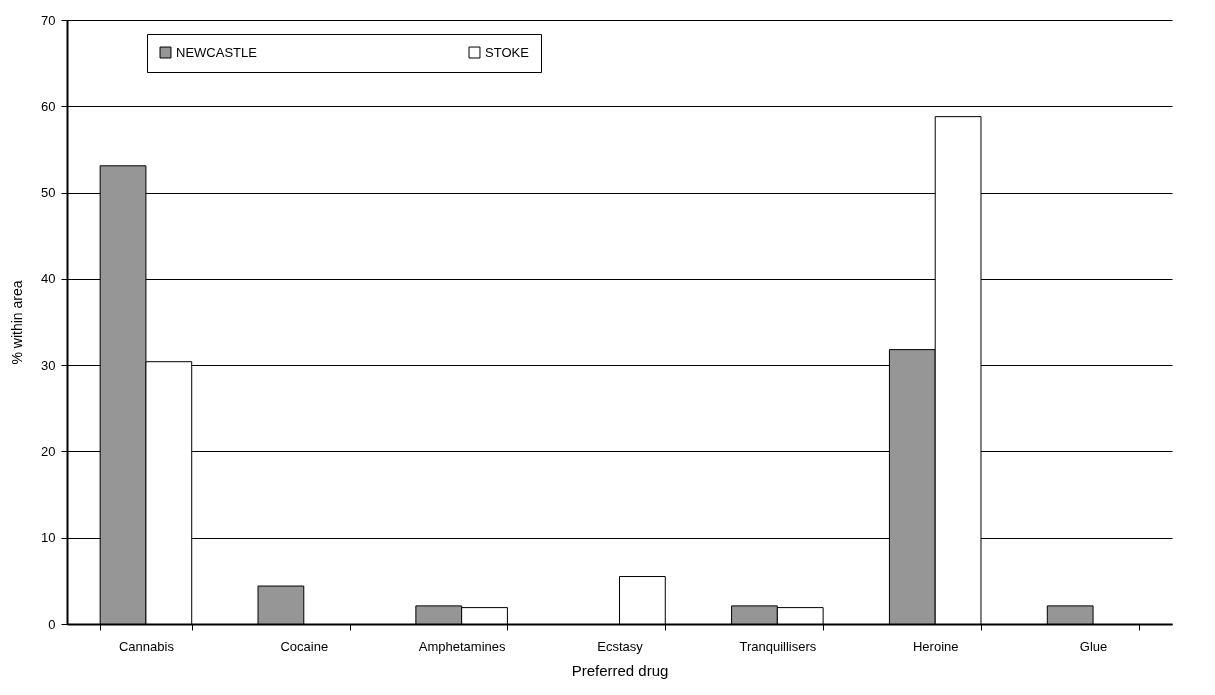 Image resolution: width=1215 pixels, height=695 pixels. Describe the element at coordinates (1093, 646) in the screenshot. I see `x-tick-label: Glue` at that location.